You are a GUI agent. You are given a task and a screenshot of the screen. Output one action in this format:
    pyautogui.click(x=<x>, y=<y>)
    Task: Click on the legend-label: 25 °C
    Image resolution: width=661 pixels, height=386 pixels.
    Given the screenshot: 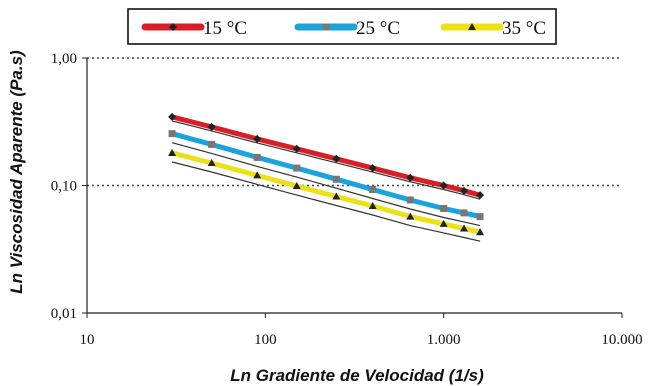 What is the action you would take?
    pyautogui.click(x=378, y=28)
    